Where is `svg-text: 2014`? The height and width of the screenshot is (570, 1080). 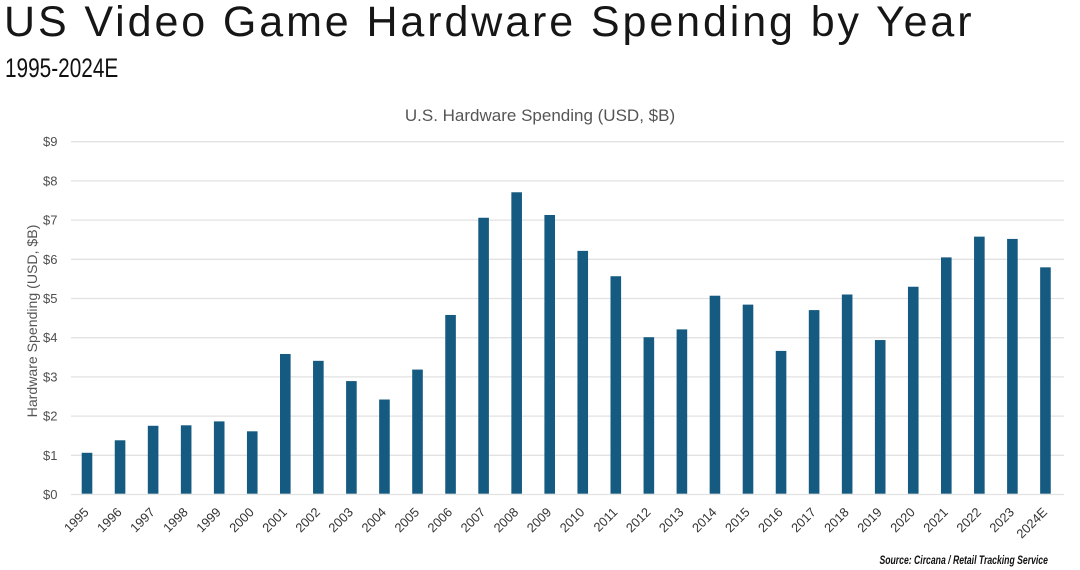
svg-text: 2014 is located at coordinates (704, 520).